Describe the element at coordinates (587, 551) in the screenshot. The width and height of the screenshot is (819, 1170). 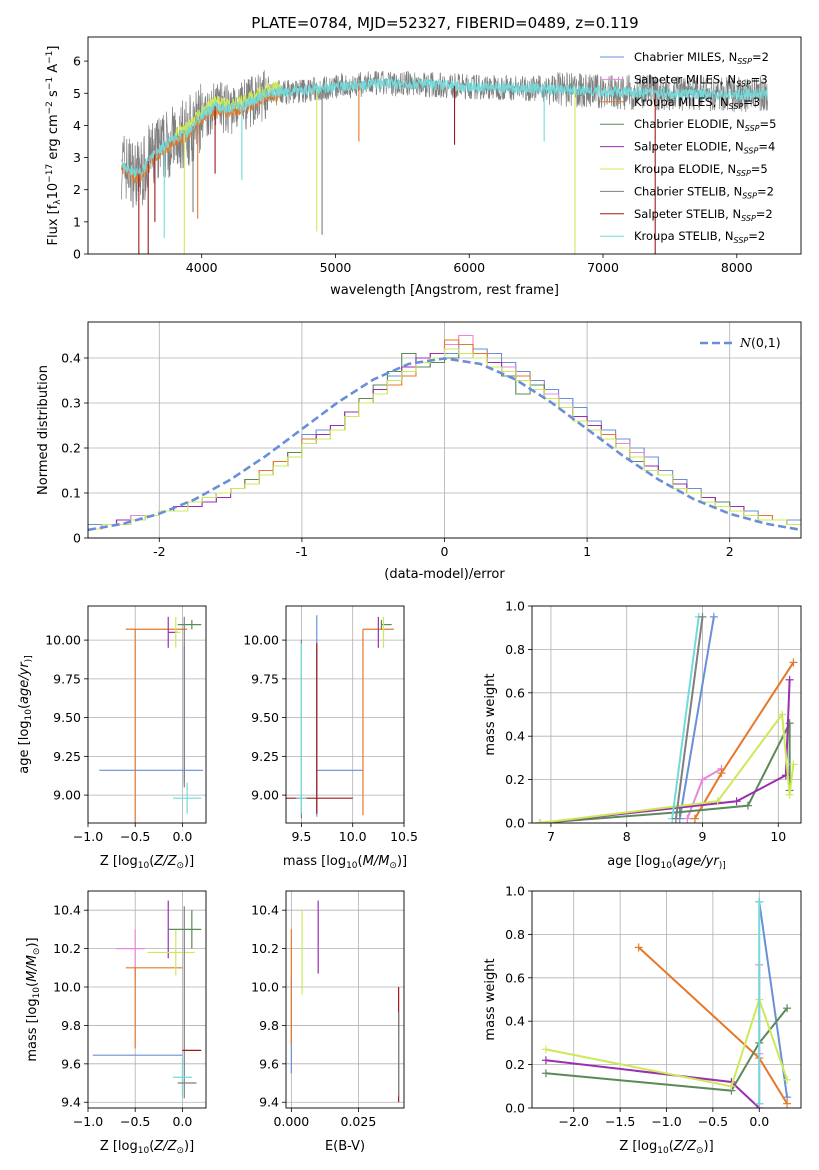
I see `x-tick-label: 1` at that location.